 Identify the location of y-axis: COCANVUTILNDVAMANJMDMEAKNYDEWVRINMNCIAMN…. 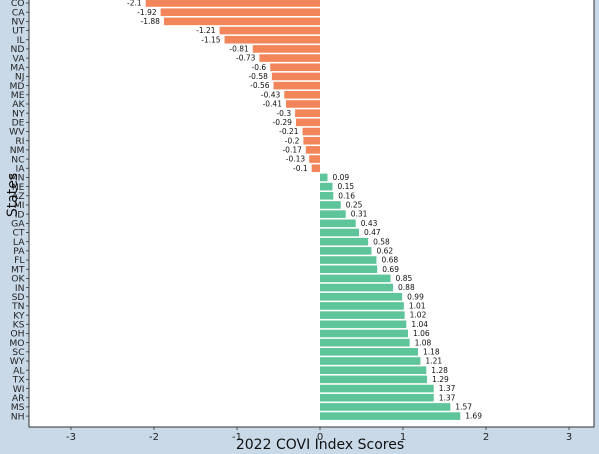
(19, 211).